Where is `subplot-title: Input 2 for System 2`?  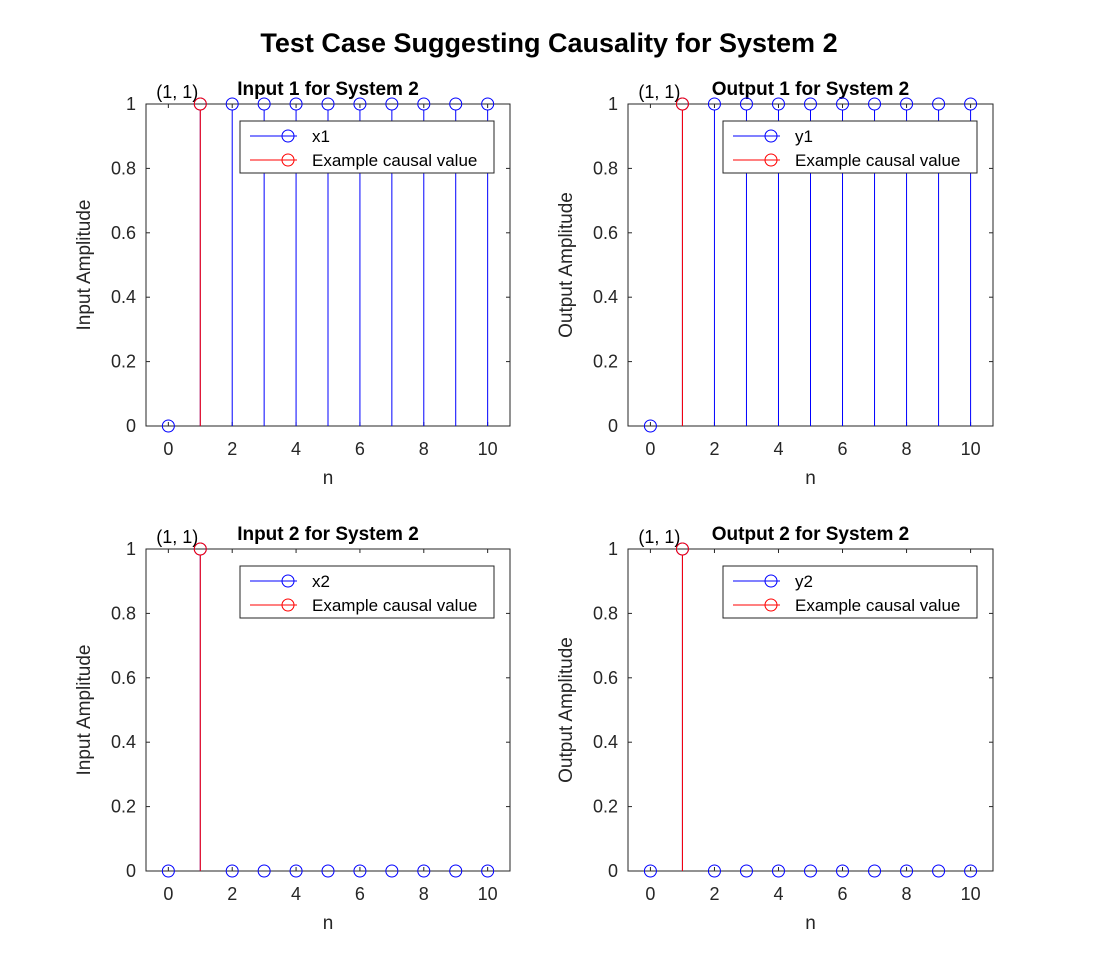 subplot-title: Input 2 for System 2 is located at coordinates (328, 534).